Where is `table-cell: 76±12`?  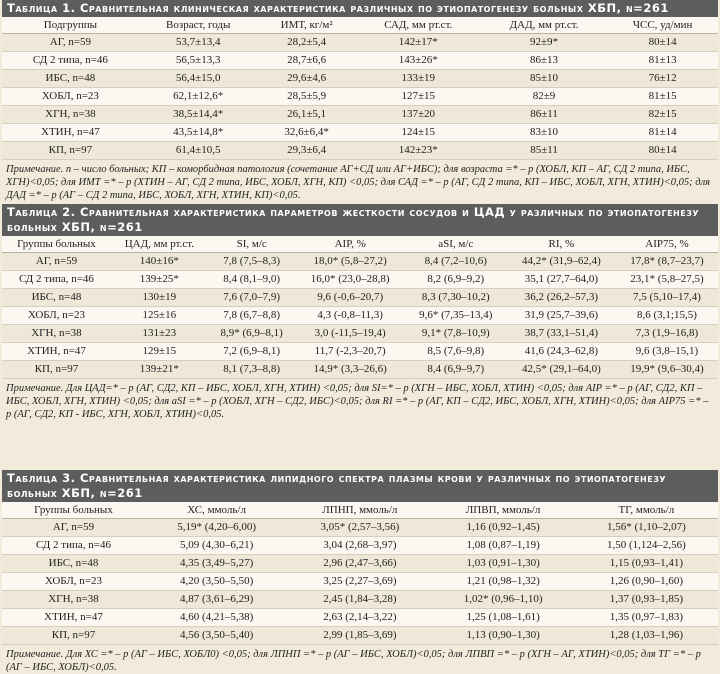
table-cell: 76±12 is located at coordinates (662, 78).